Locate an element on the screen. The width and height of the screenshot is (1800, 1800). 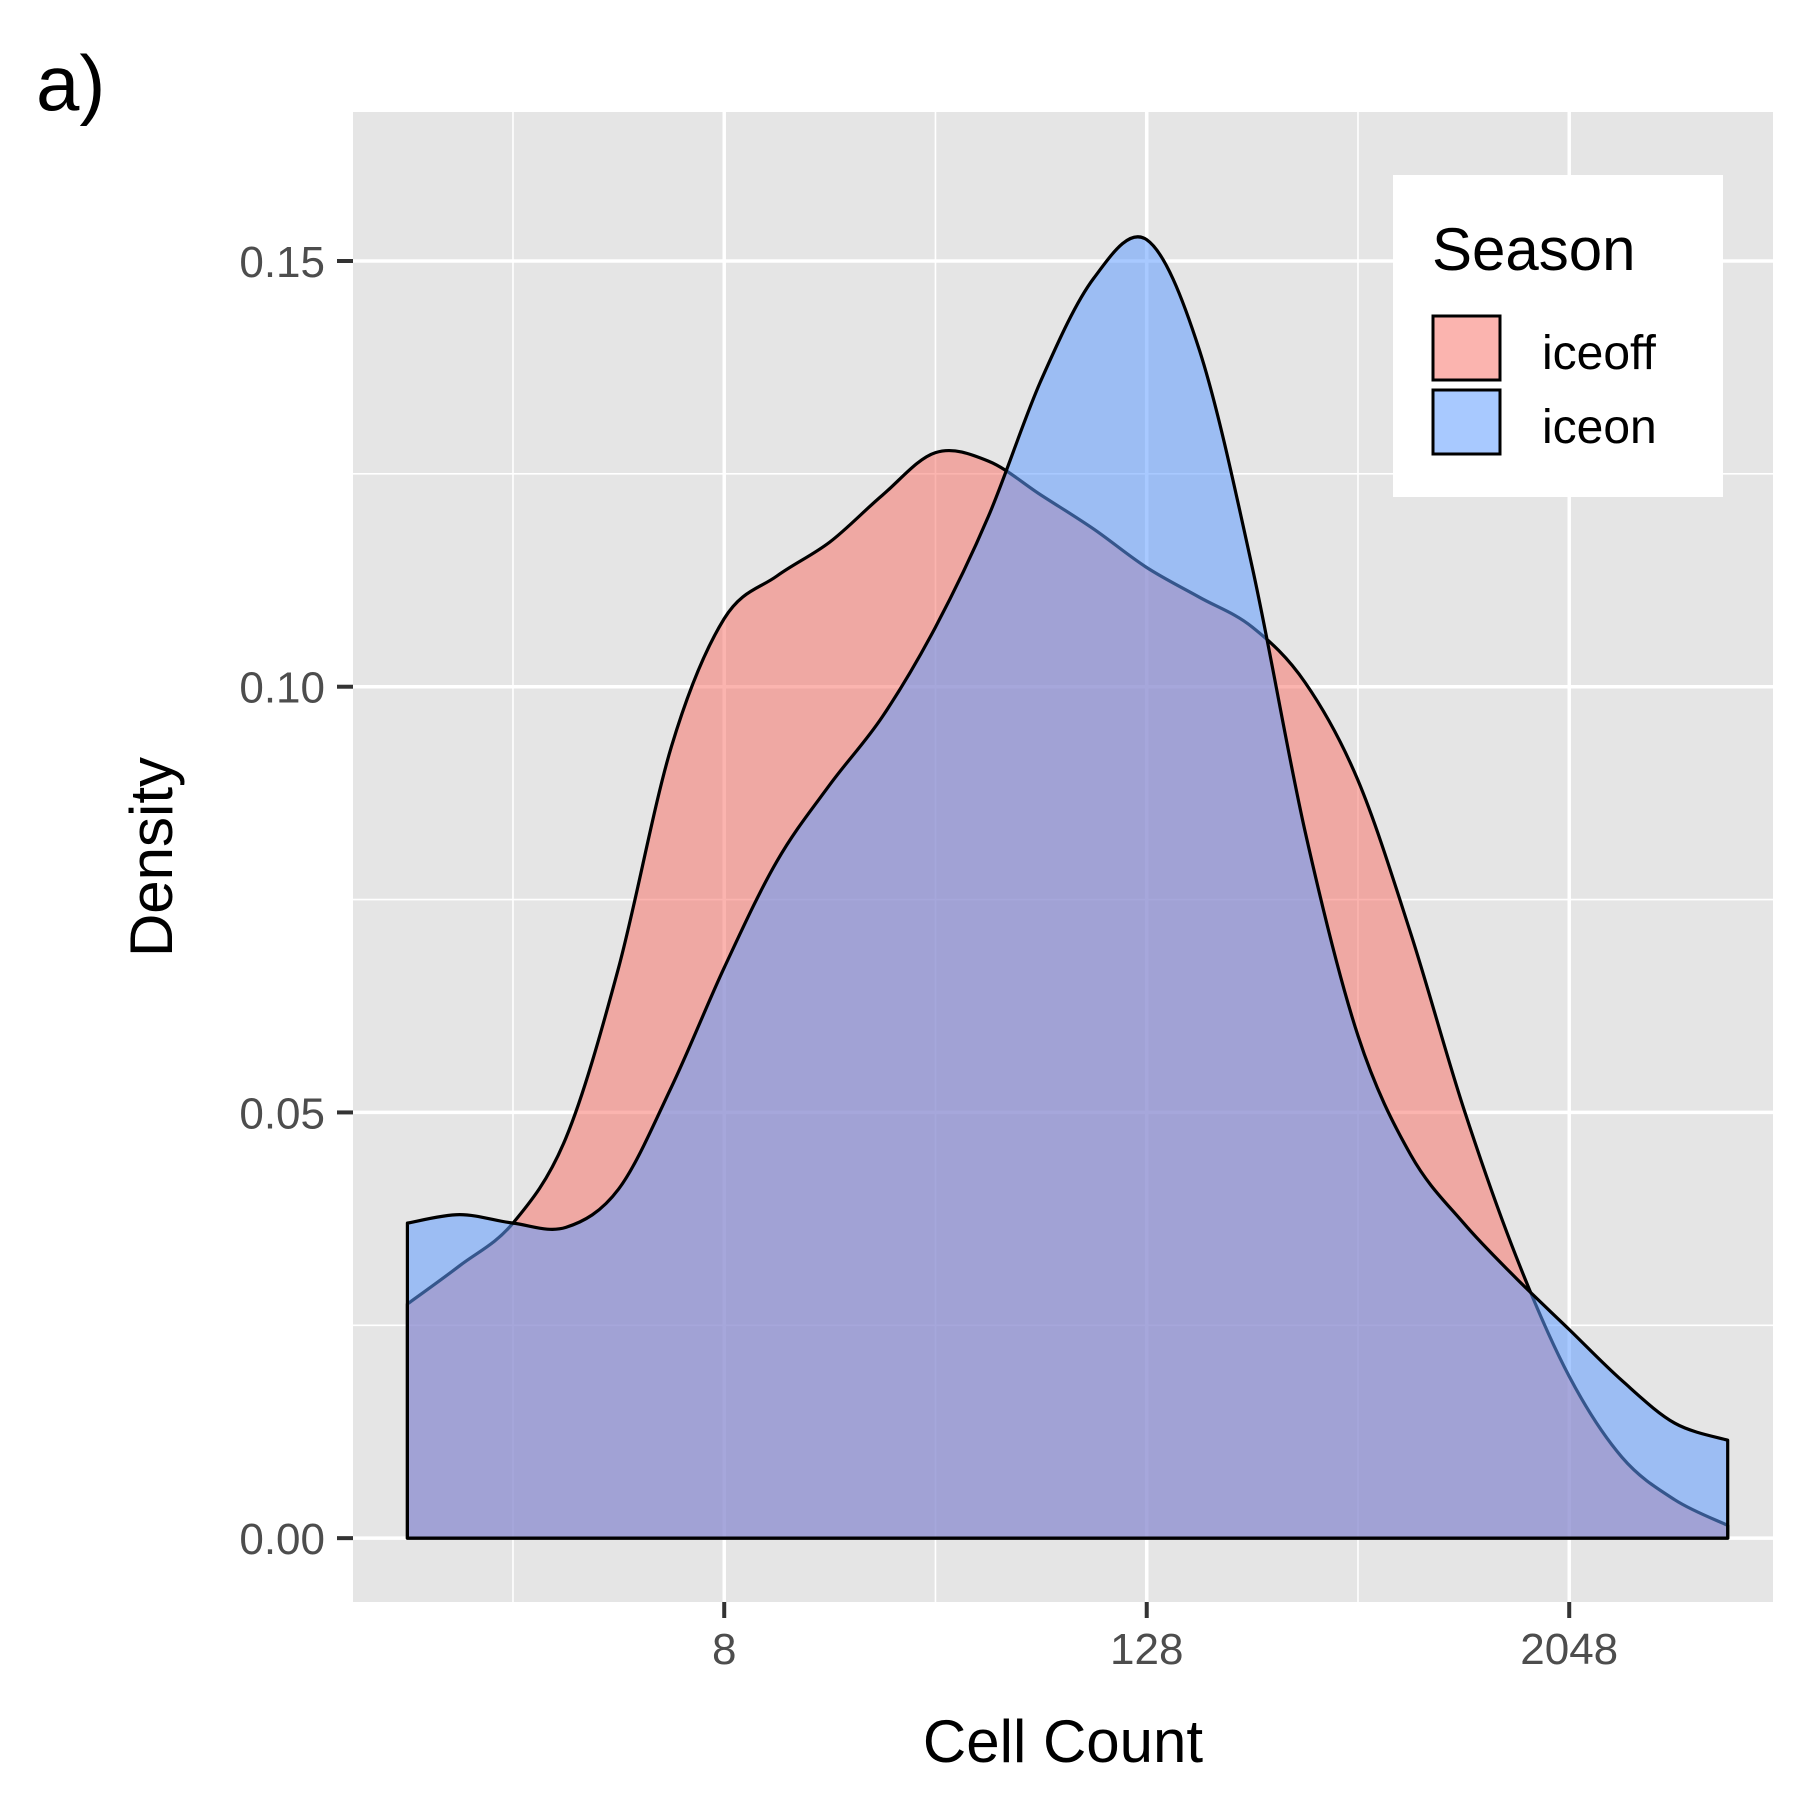
legend-key-iceon is located at coordinates (1466, 422).